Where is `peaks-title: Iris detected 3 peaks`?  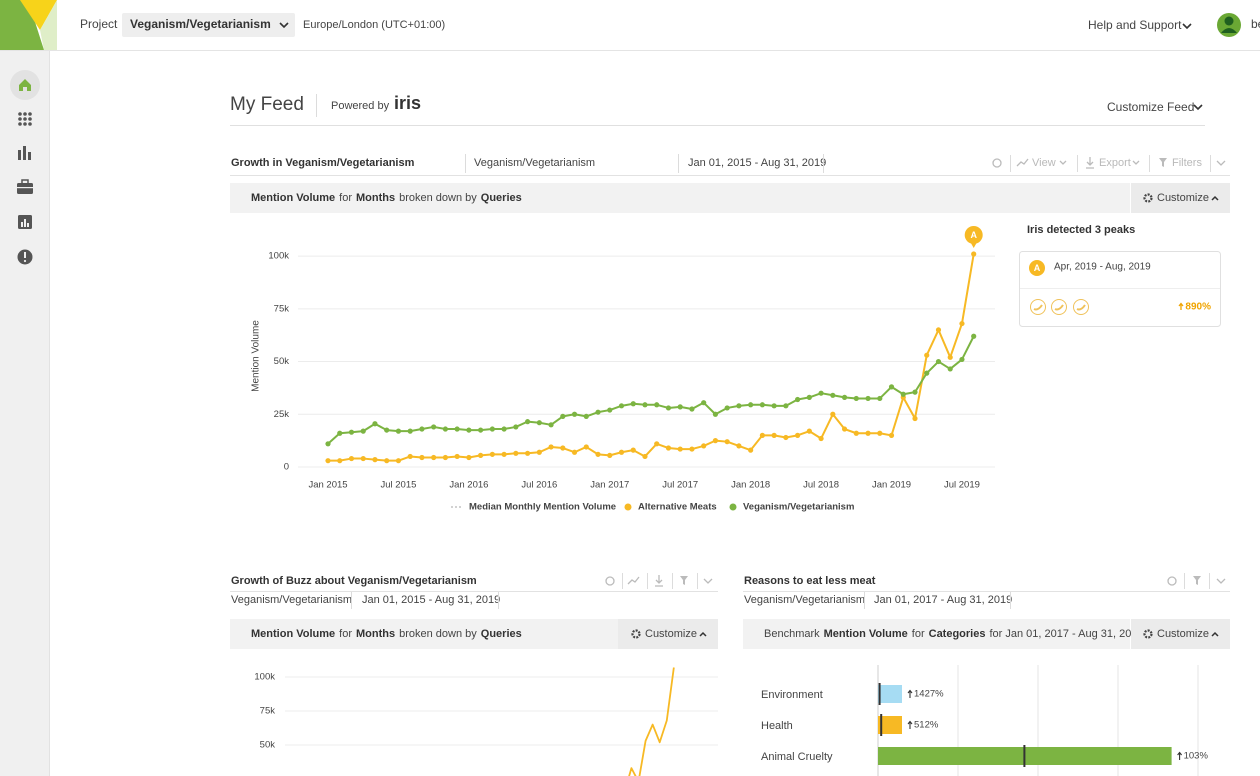 peaks-title: Iris detected 3 peaks is located at coordinates (1081, 230).